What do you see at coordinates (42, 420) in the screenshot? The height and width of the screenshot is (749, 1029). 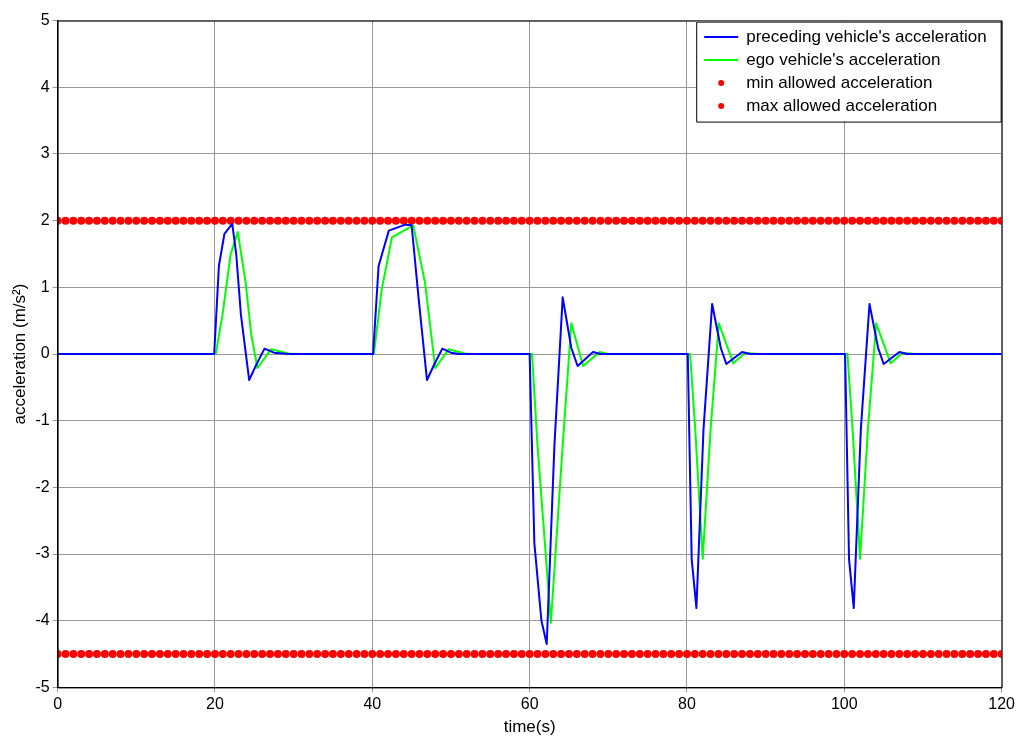 I see `y-tick-label: -1` at bounding box center [42, 420].